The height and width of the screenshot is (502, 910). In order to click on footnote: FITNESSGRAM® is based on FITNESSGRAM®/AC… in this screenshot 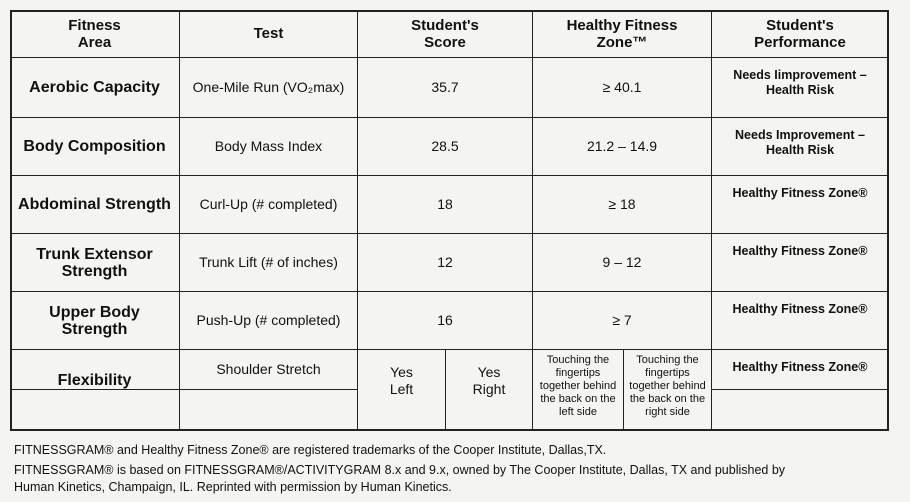, I will do `click(400, 478)`.